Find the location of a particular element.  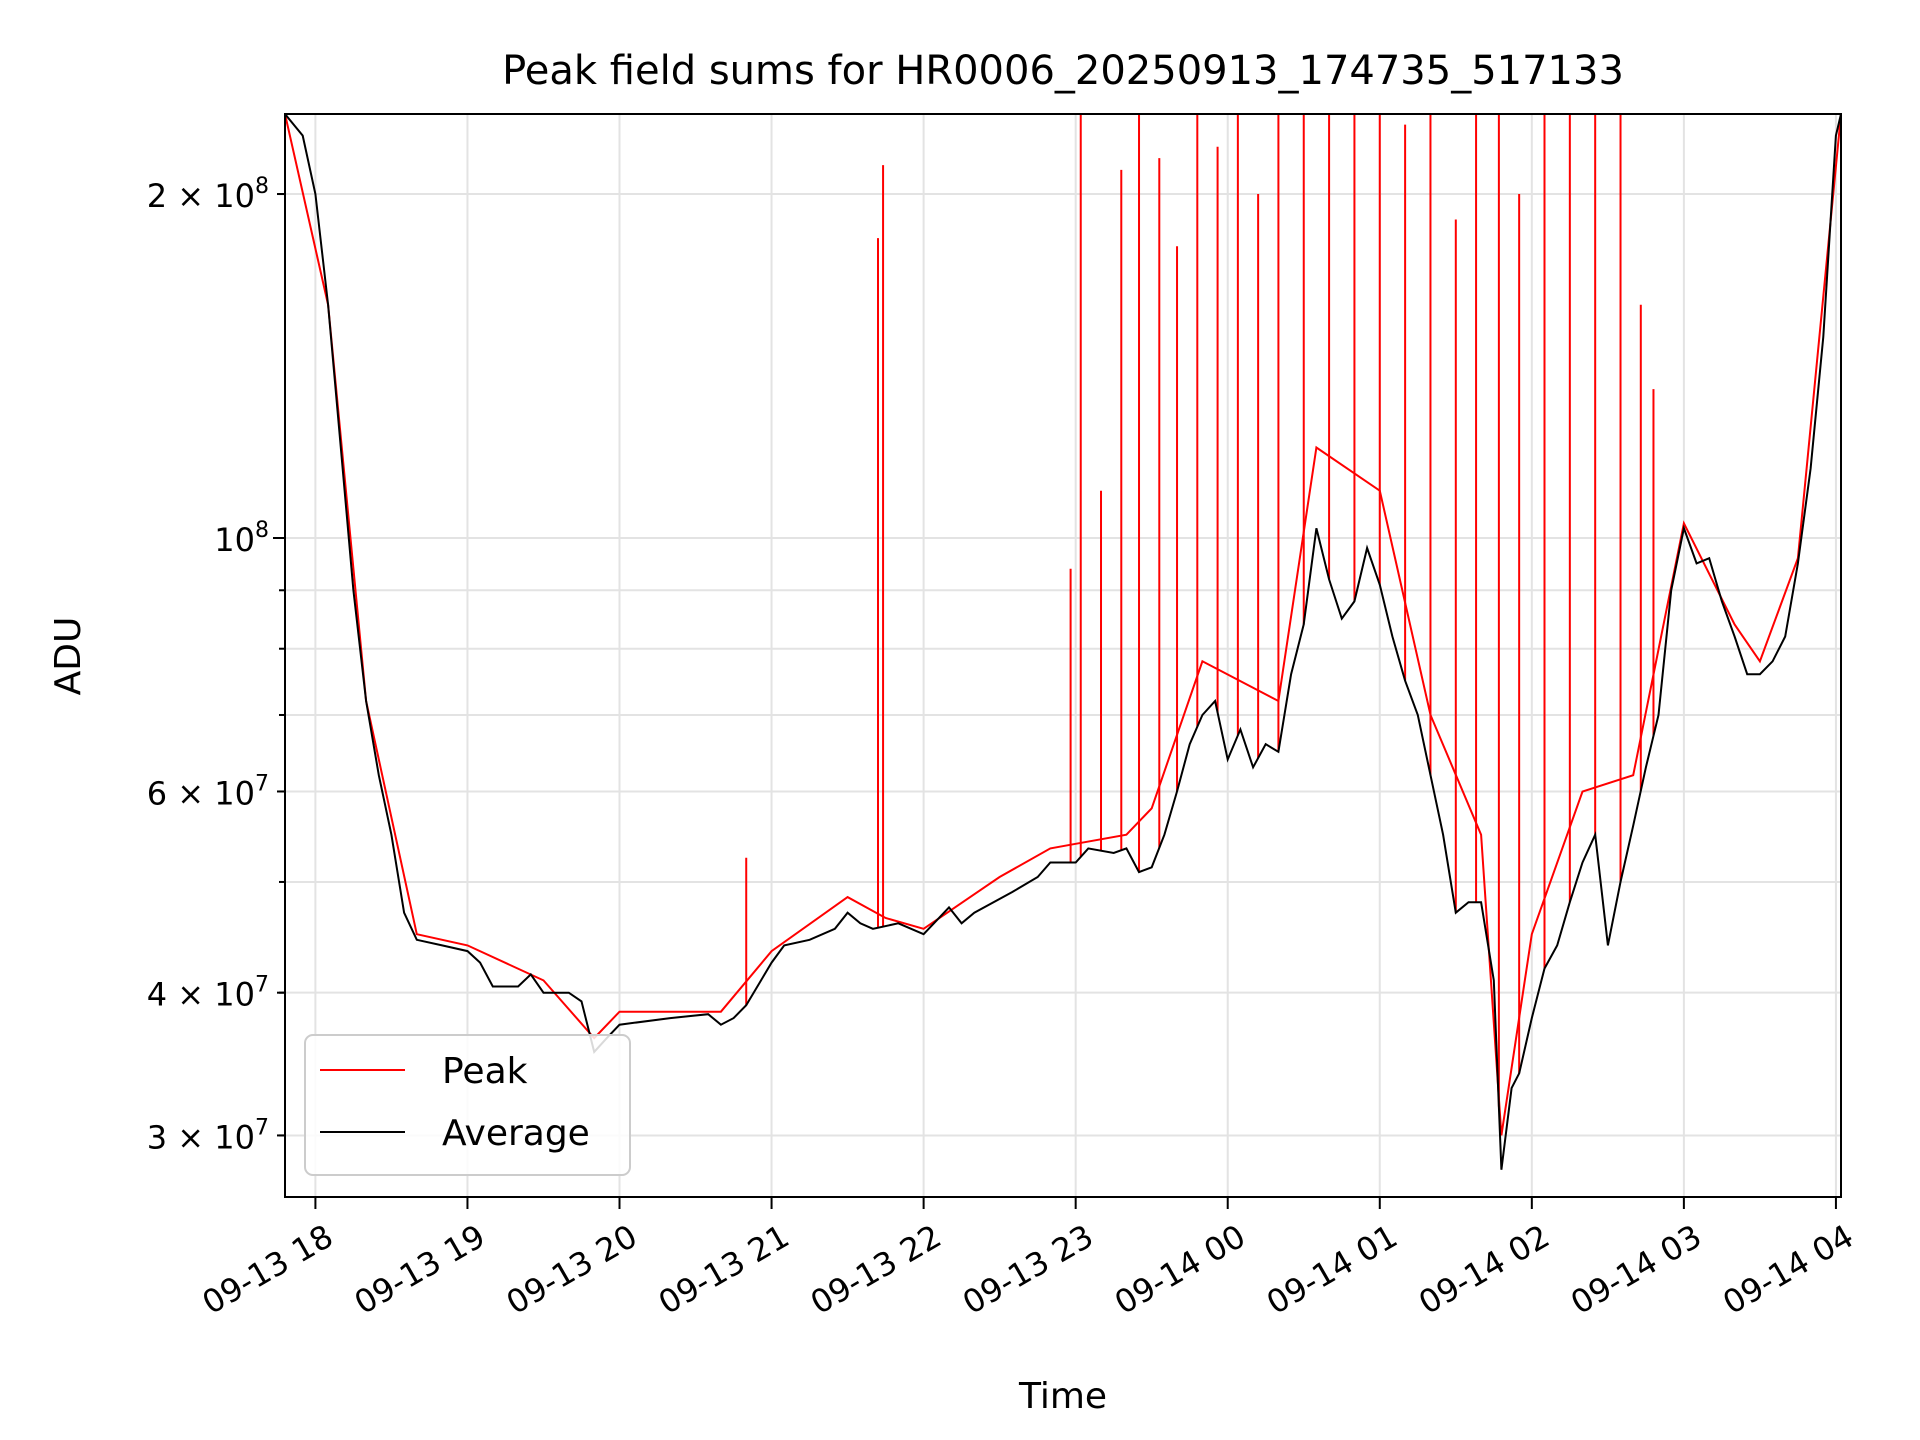

legend-average-label: Average is located at coordinates (516, 1133).